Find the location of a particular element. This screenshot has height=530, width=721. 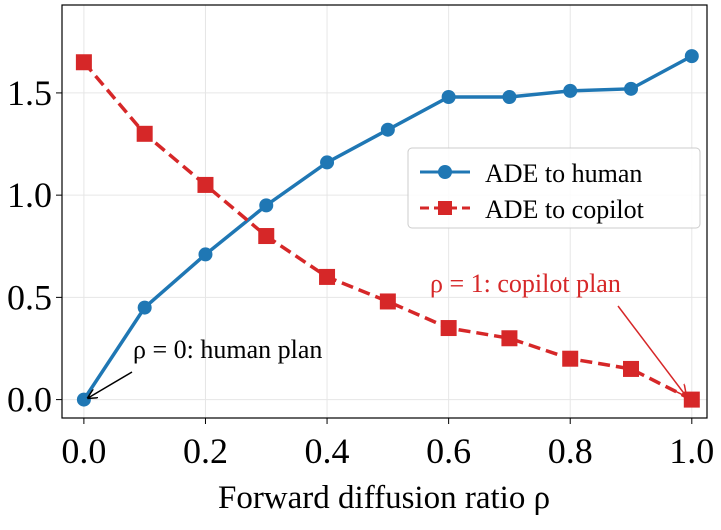

x-axis-label: Forward diffusion ratio ρ is located at coordinates (384, 498).